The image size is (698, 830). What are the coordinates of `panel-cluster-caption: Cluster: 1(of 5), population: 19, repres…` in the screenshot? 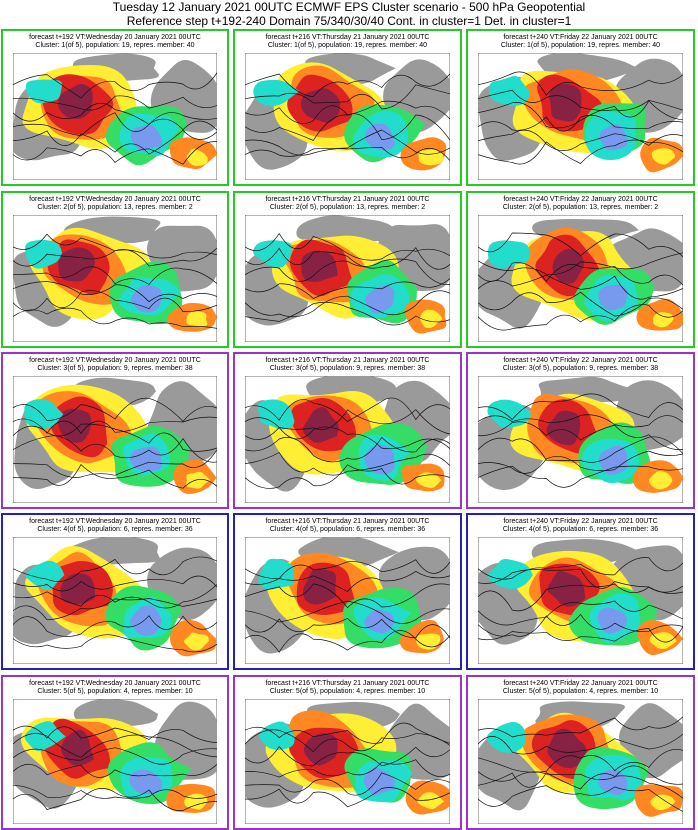 It's located at (580, 45).